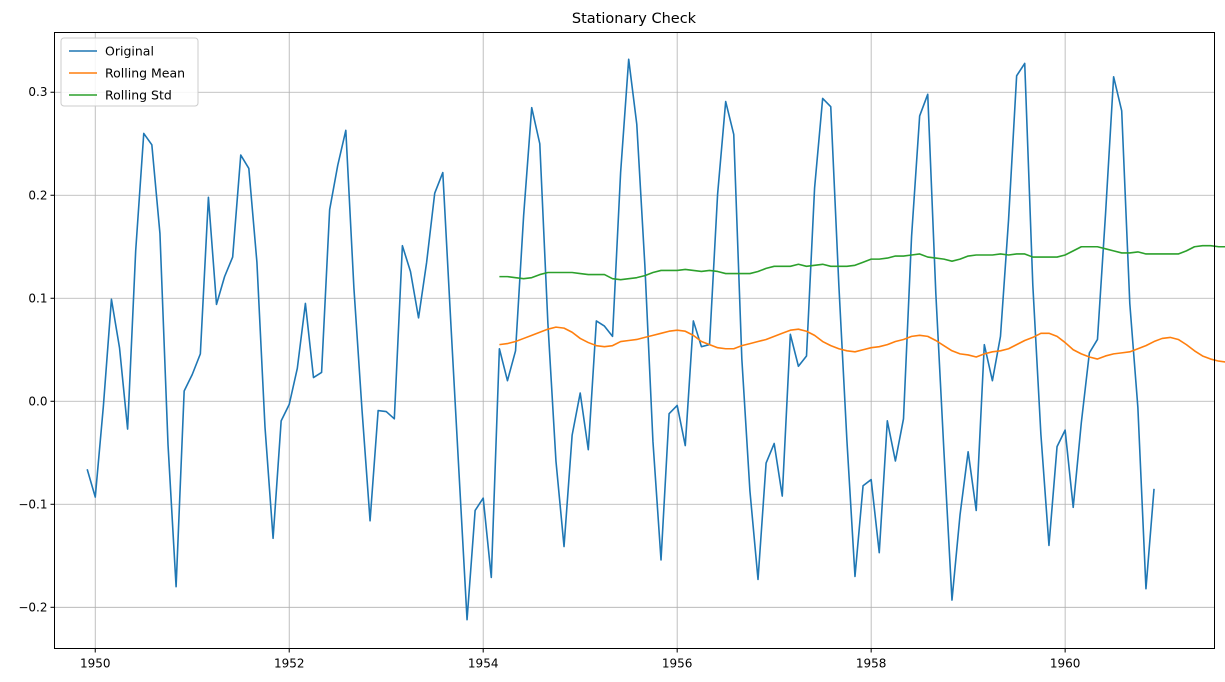 The width and height of the screenshot is (1225, 682). Describe the element at coordinates (37, 195) in the screenshot. I see `y-tick-label: 0.2` at that location.